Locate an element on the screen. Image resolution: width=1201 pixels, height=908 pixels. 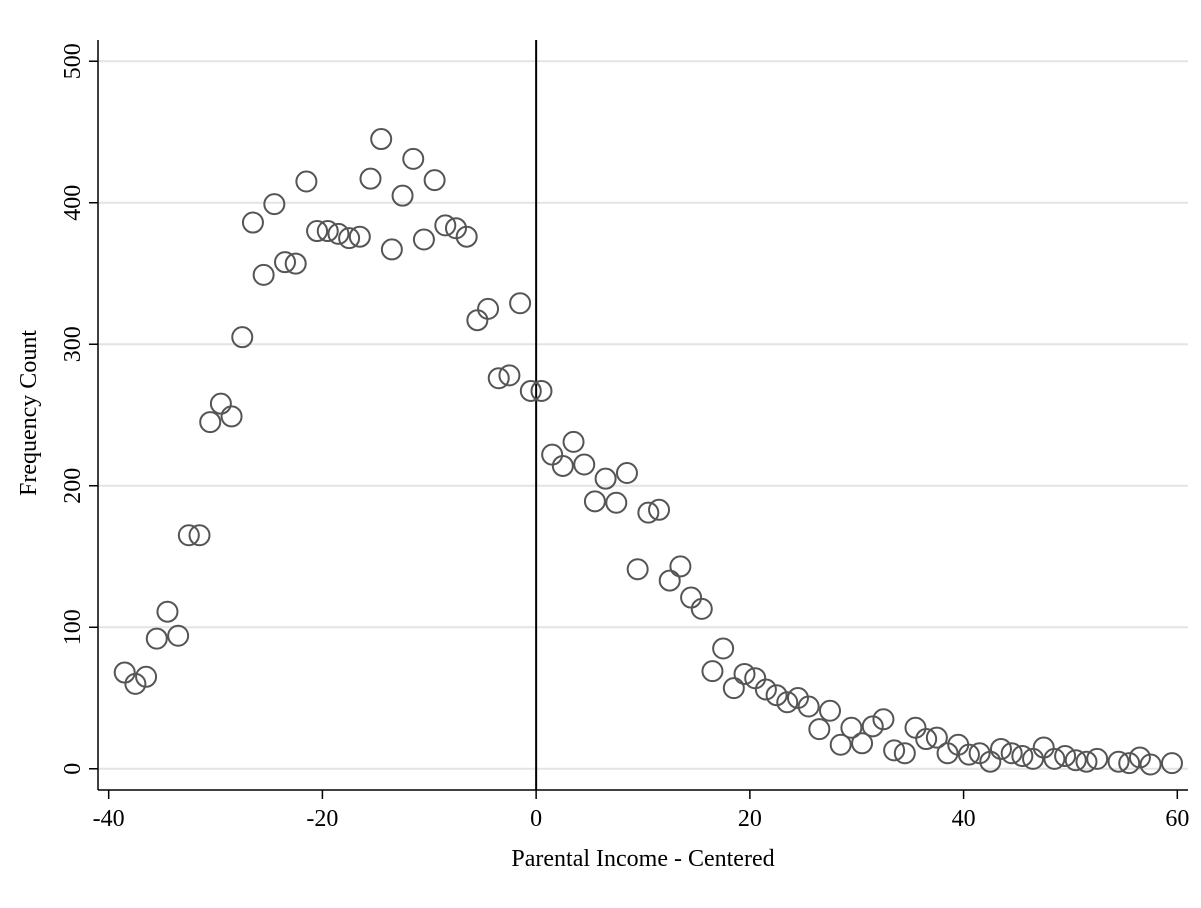
y-tick-label: 0 is located at coordinates (73, 769).